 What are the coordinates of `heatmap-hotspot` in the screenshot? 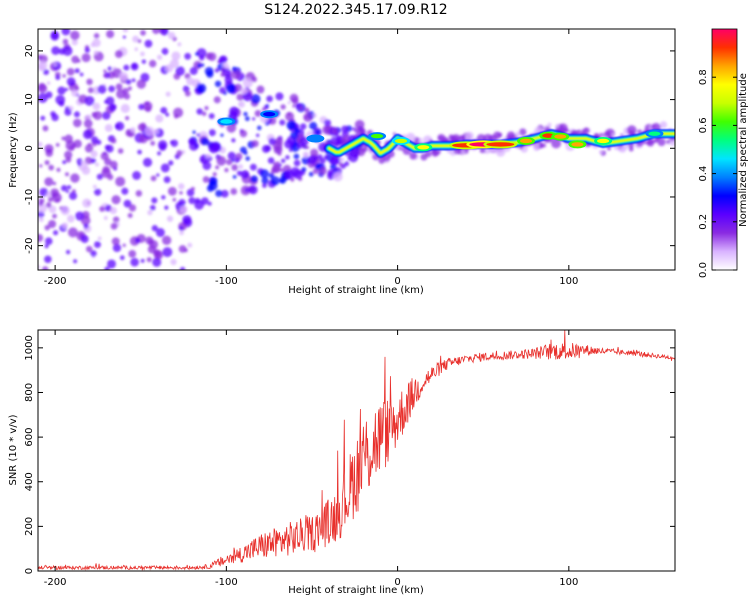 It's located at (269, 114).